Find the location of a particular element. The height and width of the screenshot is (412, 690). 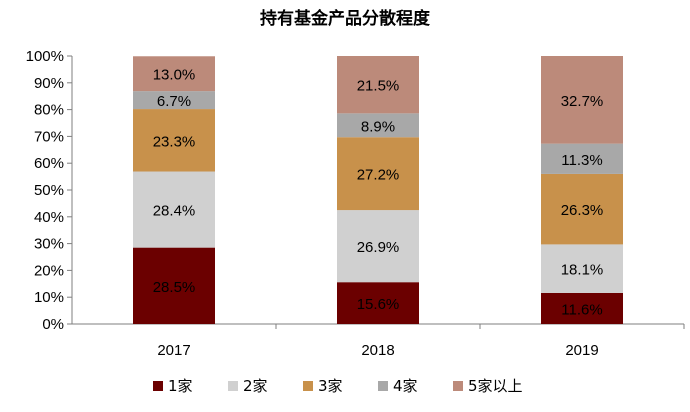

data-label: 28.5% is located at coordinates (174, 287).